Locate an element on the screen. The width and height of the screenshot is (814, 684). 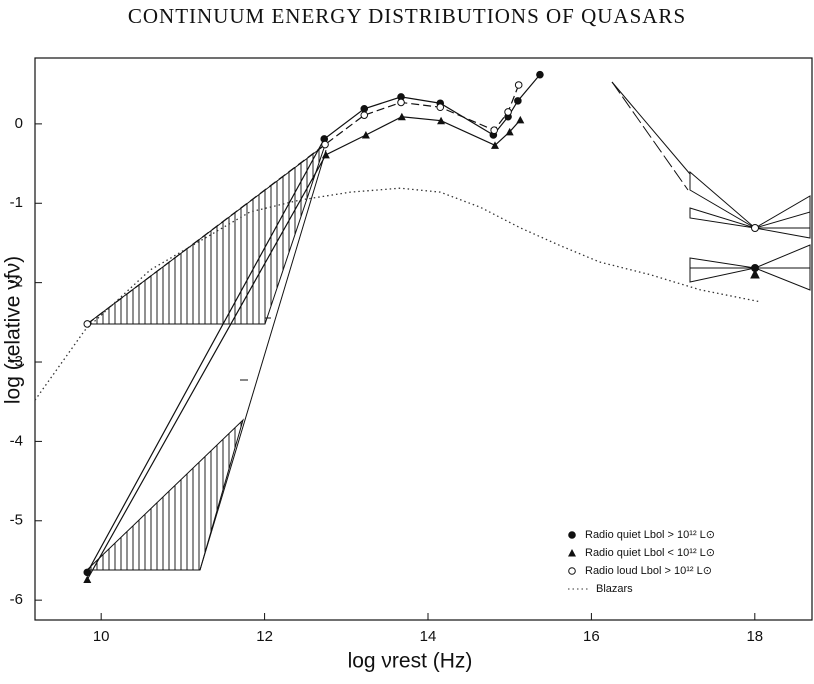
xray-bowties is located at coordinates (711, 186).